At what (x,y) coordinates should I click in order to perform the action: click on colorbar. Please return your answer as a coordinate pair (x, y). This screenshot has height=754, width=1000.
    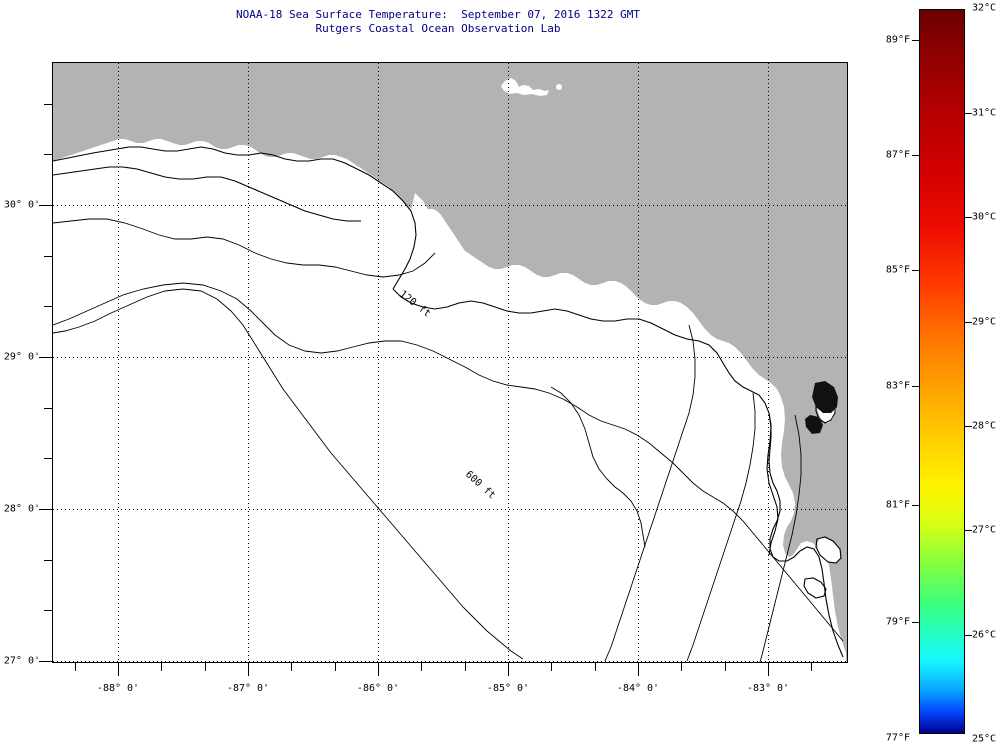
    Looking at the image, I should click on (942, 371).